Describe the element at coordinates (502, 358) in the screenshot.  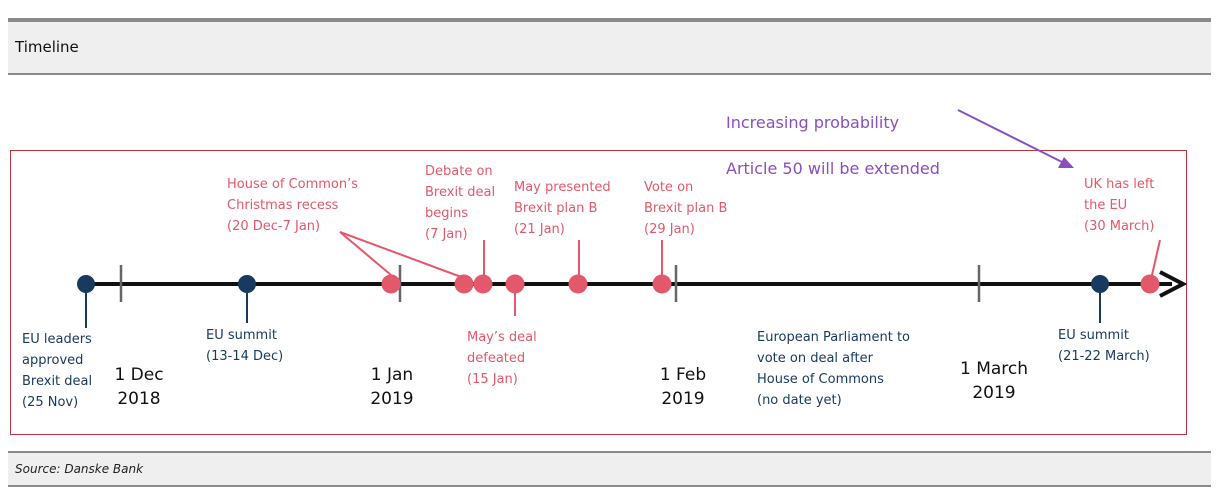
I see `label-deal-defeated: May’s deal defeated (15 Jan)` at that location.